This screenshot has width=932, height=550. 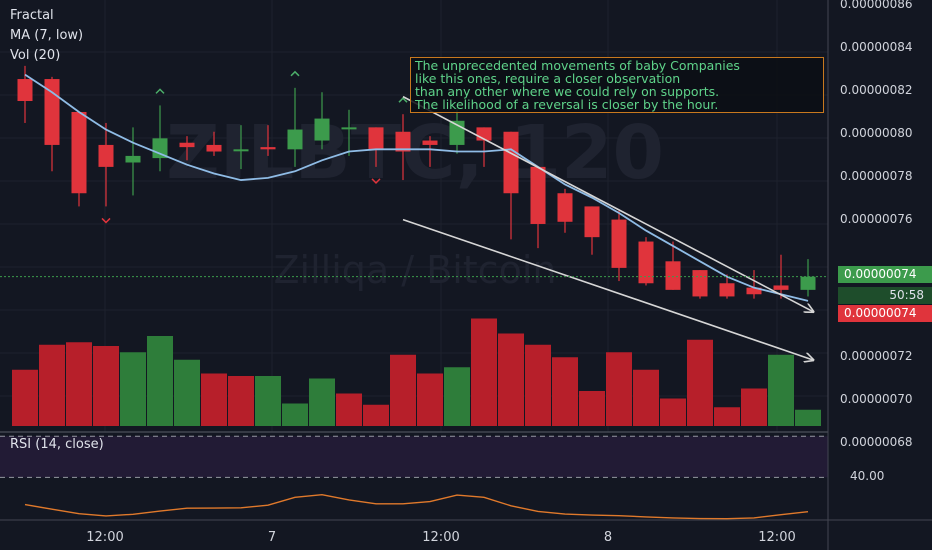 I want to click on rsi-legend: RSI (14, close), so click(x=57, y=444).